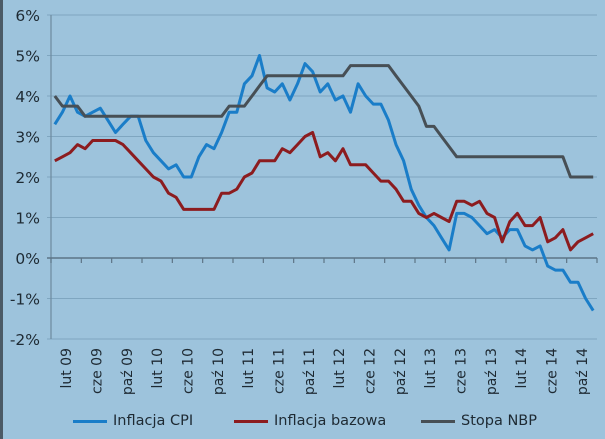 The height and width of the screenshot is (439, 605). What do you see at coordinates (492, 371) in the screenshot?
I see `x-tick-label: paź 13` at bounding box center [492, 371].